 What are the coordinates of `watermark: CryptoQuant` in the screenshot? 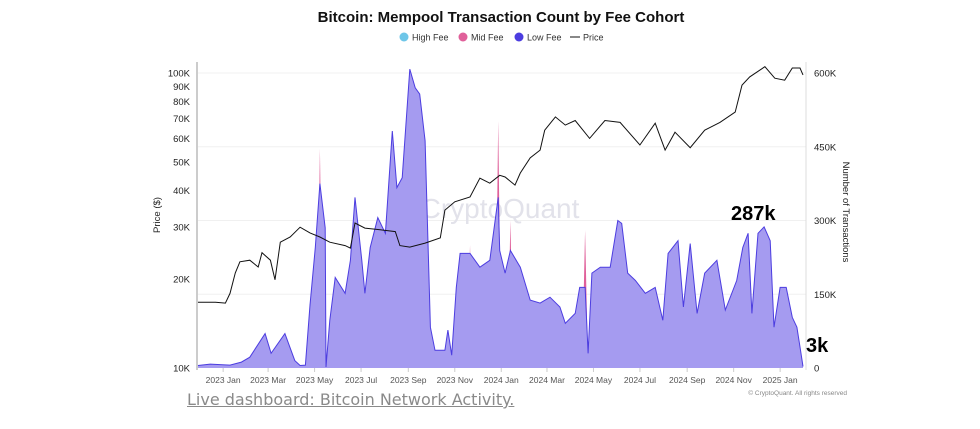 It's located at (500, 208).